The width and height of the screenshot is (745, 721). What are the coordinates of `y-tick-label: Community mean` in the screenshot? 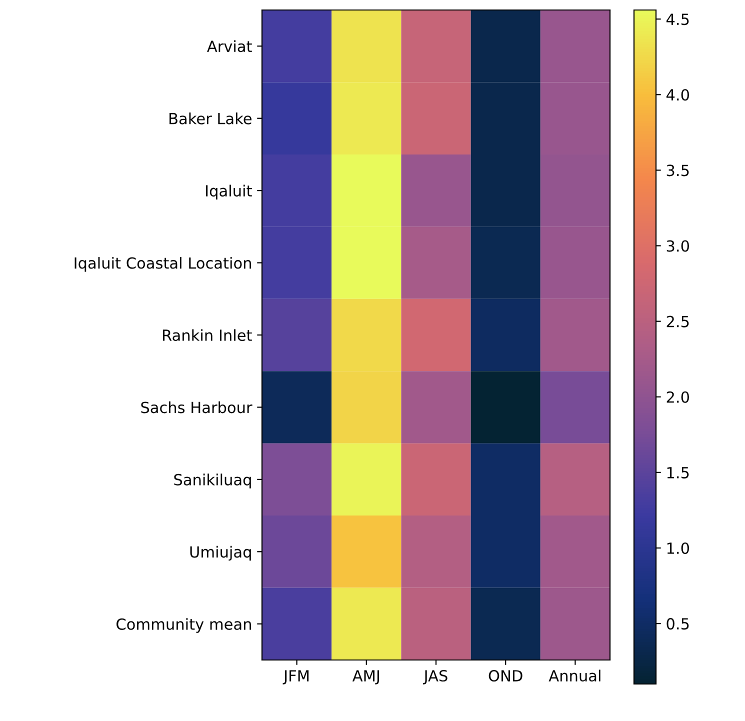 It's located at (183, 625).